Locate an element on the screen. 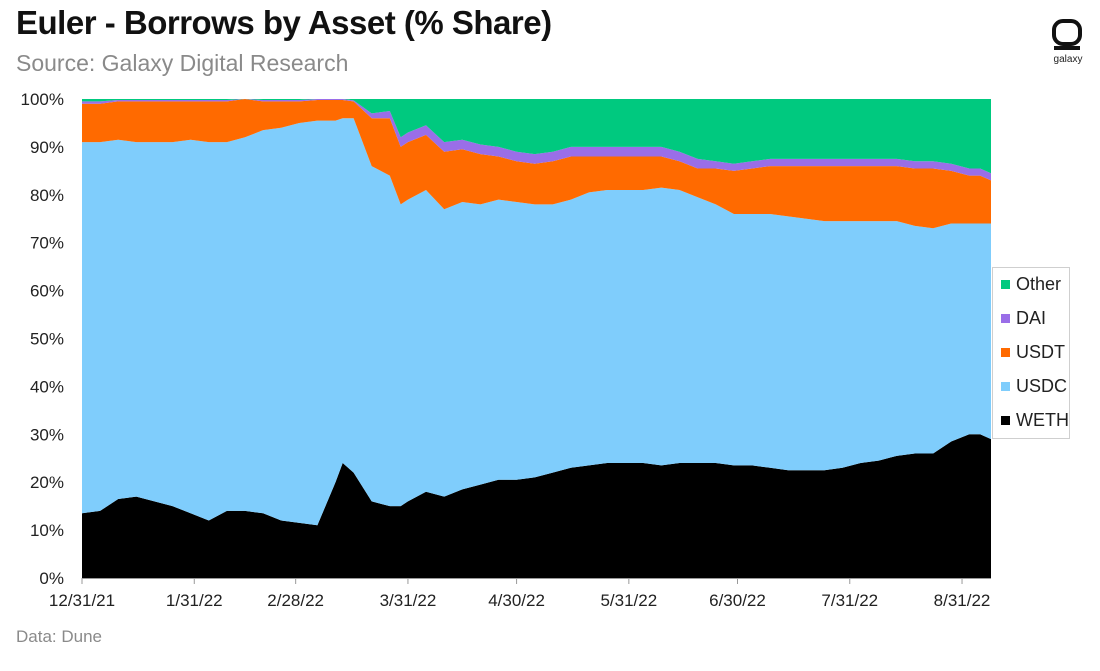  data-source-note: Data: Dune is located at coordinates (59, 636).